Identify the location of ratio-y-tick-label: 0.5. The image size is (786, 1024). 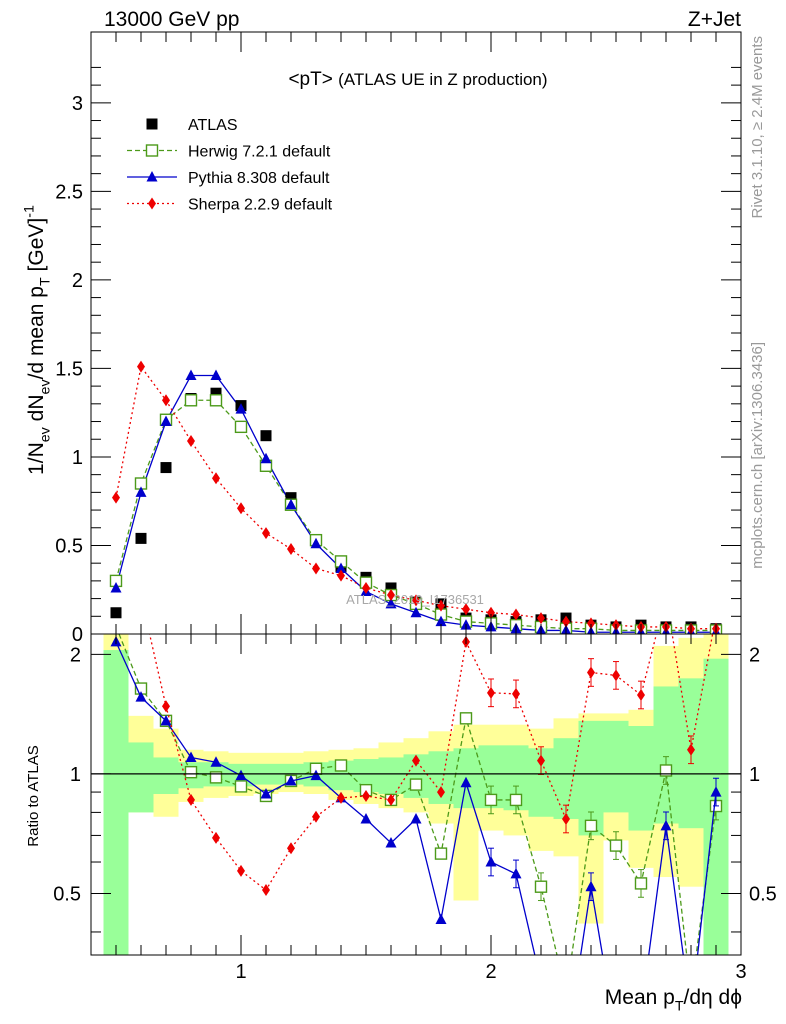
(67, 894).